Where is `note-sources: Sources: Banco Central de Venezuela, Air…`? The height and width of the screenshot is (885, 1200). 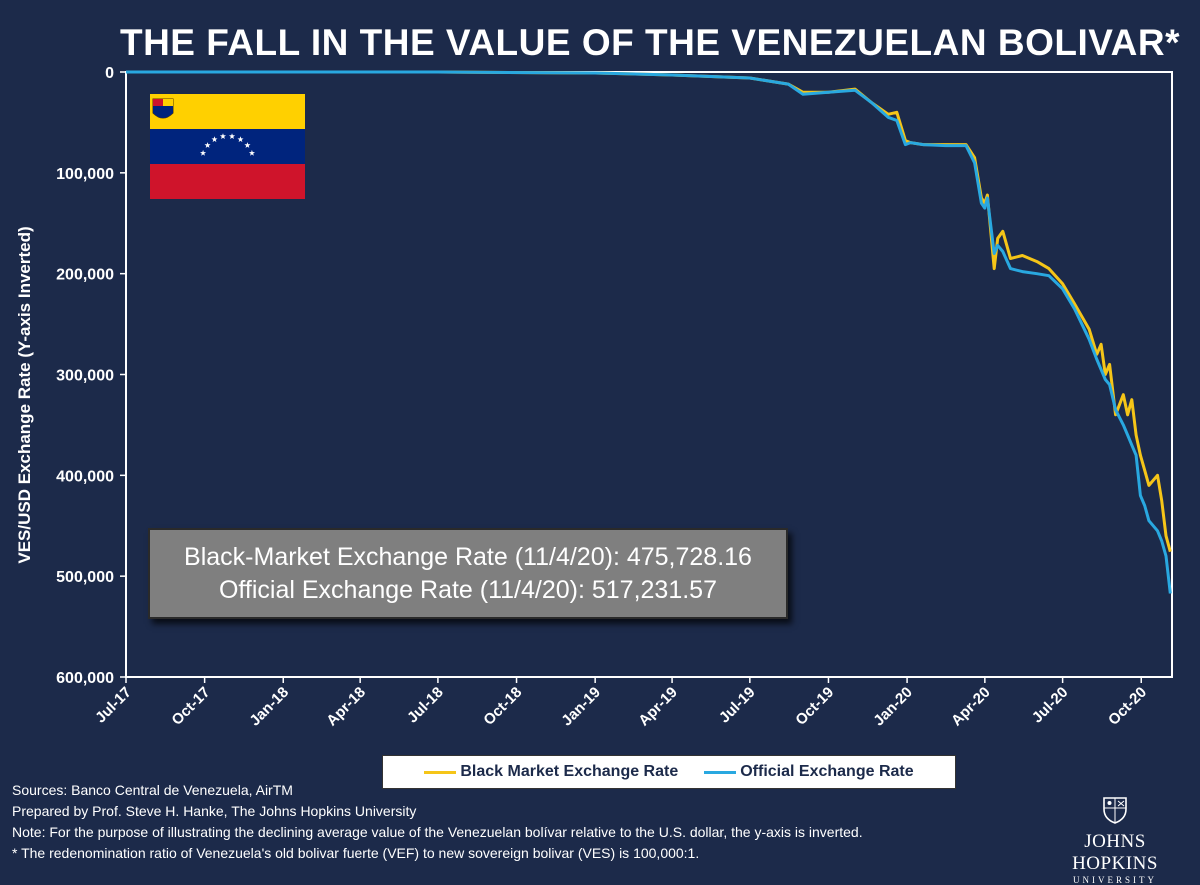
note-sources: Sources: Banco Central de Venezuela, Air… is located at coordinates (152, 790).